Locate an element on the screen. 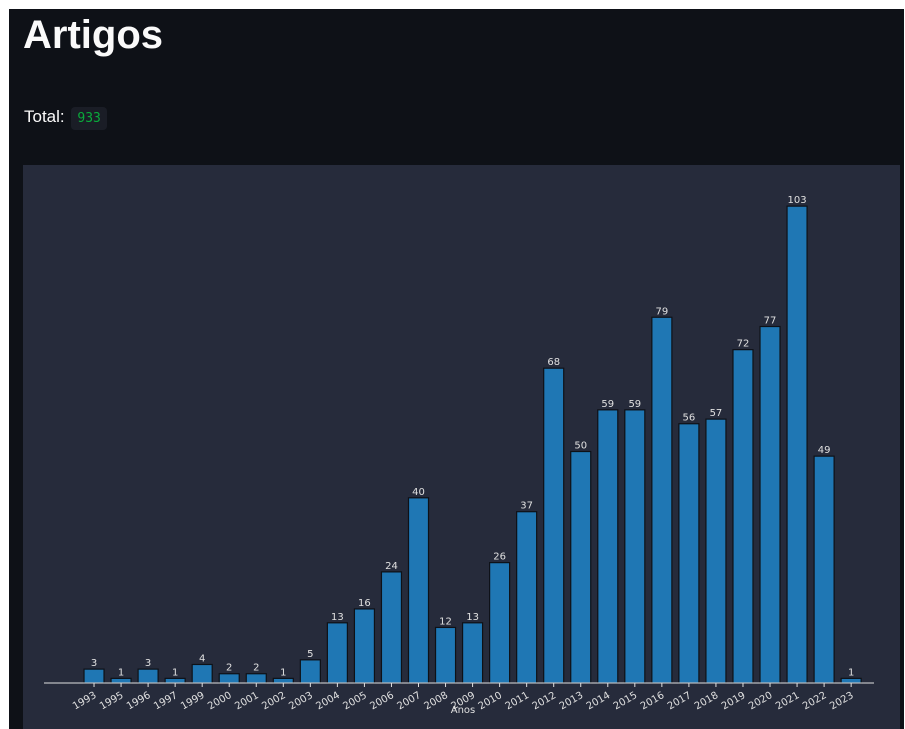 The image size is (905, 729). data-label: 5 is located at coordinates (310, 654).